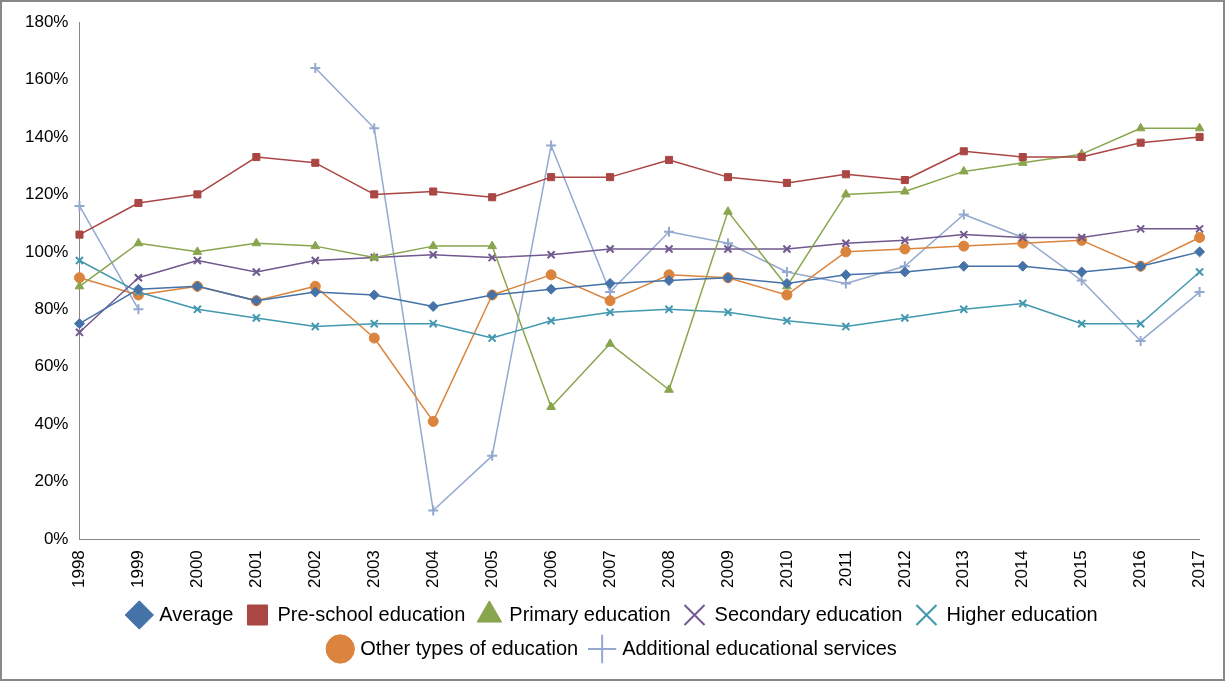  What do you see at coordinates (609, 569) in the screenshot?
I see `x-tick-label: 2007` at bounding box center [609, 569].